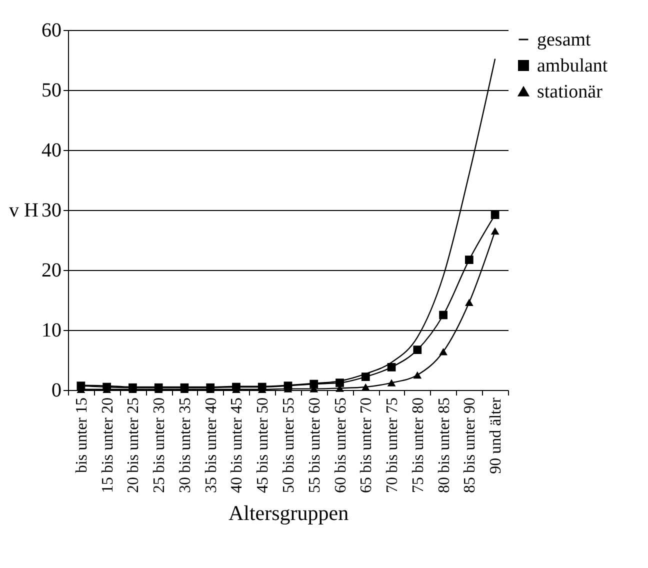 The height and width of the screenshot is (568, 648). Describe the element at coordinates (289, 513) in the screenshot. I see `x-axis-title: Altersgruppen` at that location.